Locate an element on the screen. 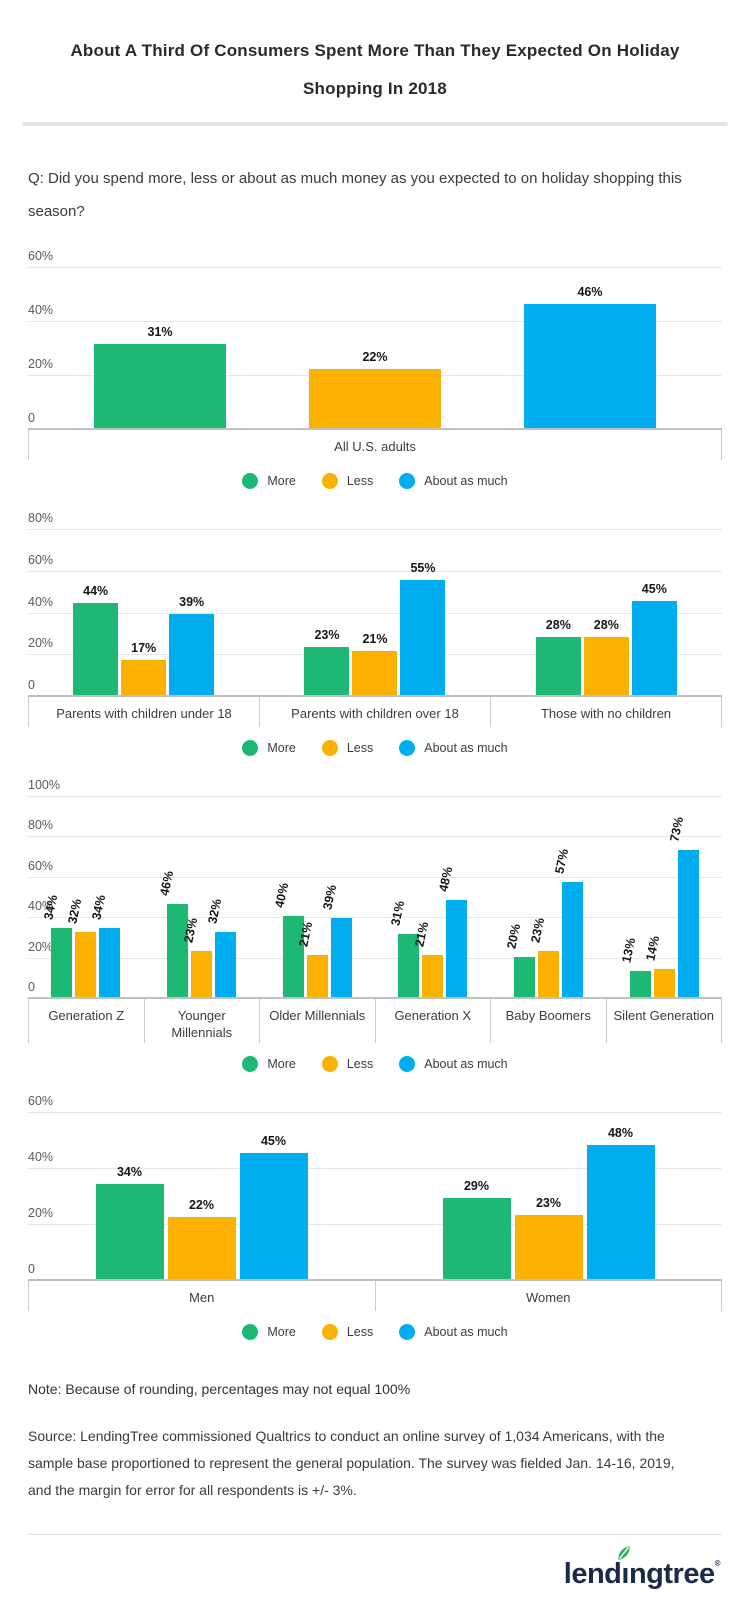  plot-area: 80% 60% 40% 20% 0 44% 17% 39% 23% 21% 55% 28% 28% 45% is located at coordinates (375, 604).